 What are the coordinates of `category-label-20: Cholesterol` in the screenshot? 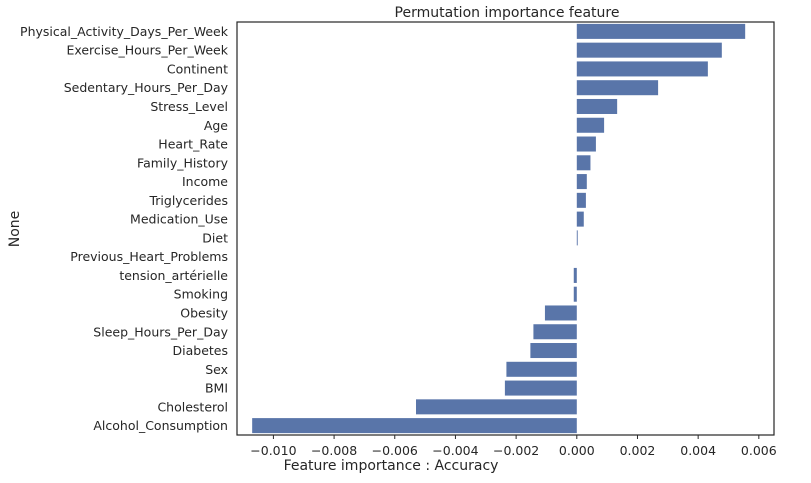 It's located at (192, 406).